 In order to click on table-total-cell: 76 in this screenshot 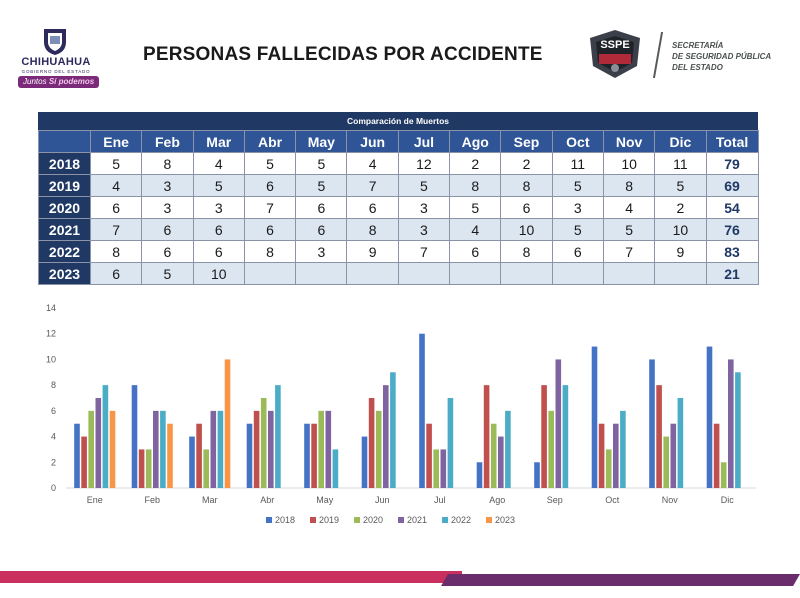, I will do `click(732, 229)`.